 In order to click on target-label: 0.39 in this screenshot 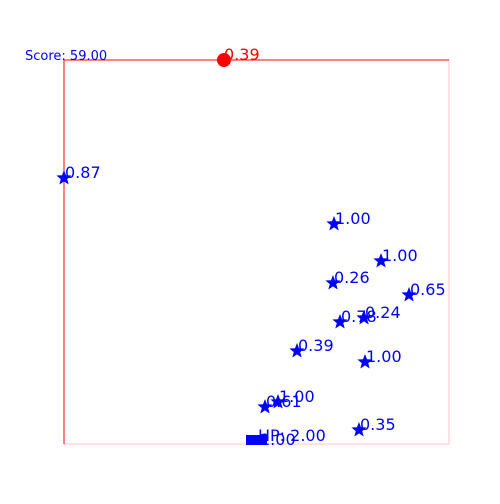, I will do `click(242, 54)`.